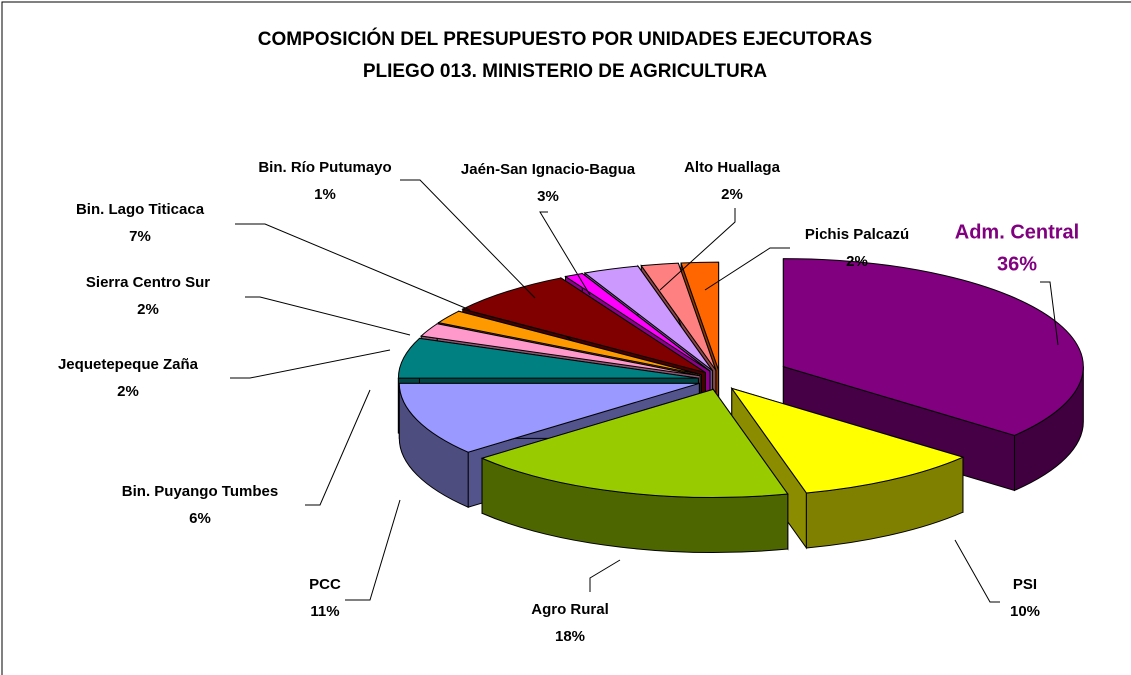  I want to click on slice-value-label: 18%, so click(570, 636).